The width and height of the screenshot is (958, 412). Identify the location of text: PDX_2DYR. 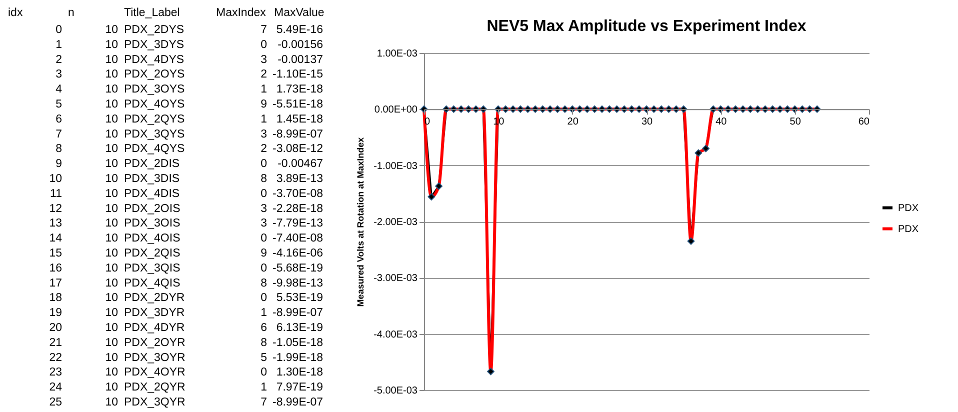
(154, 298).